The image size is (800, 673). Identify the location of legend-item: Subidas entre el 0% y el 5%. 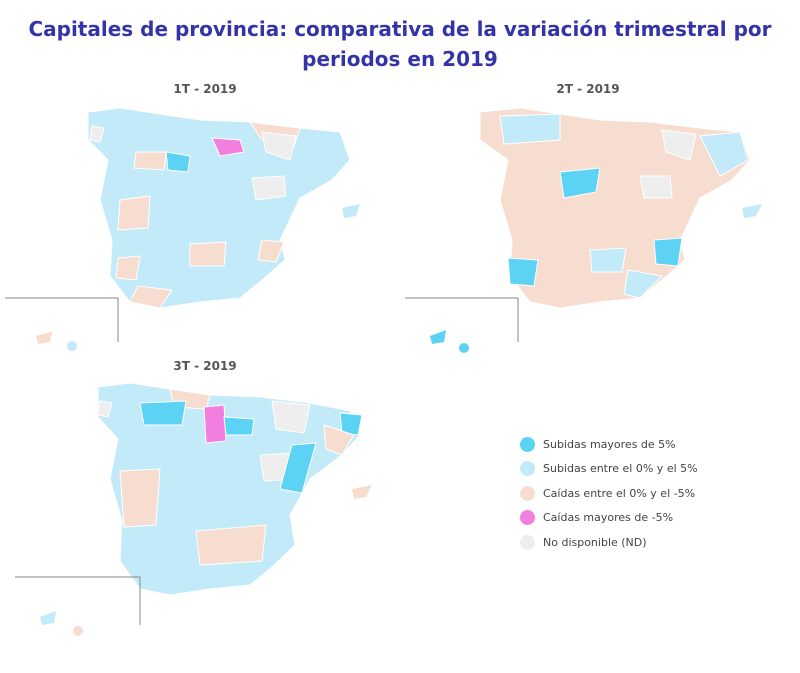
(609, 469).